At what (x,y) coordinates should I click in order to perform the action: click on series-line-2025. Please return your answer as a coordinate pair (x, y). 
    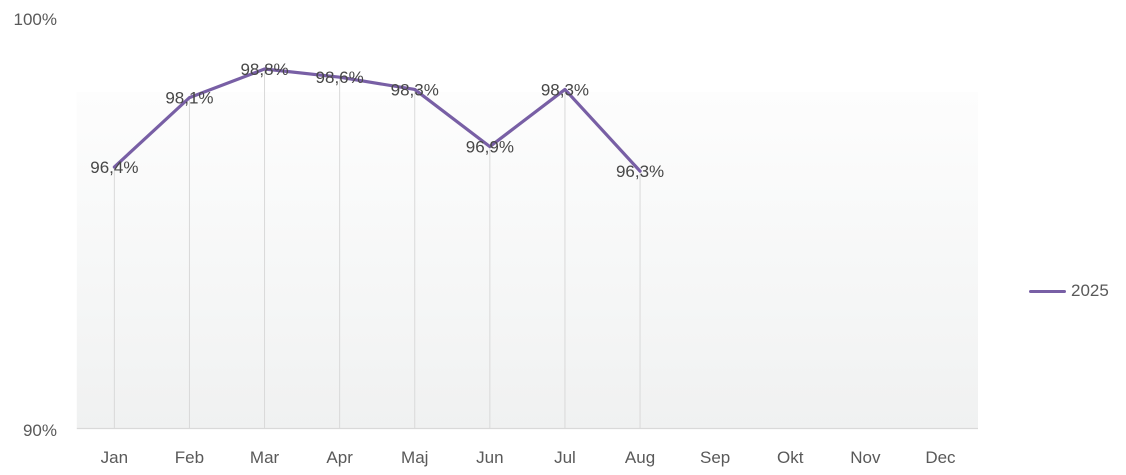
    Looking at the image, I should click on (377, 120).